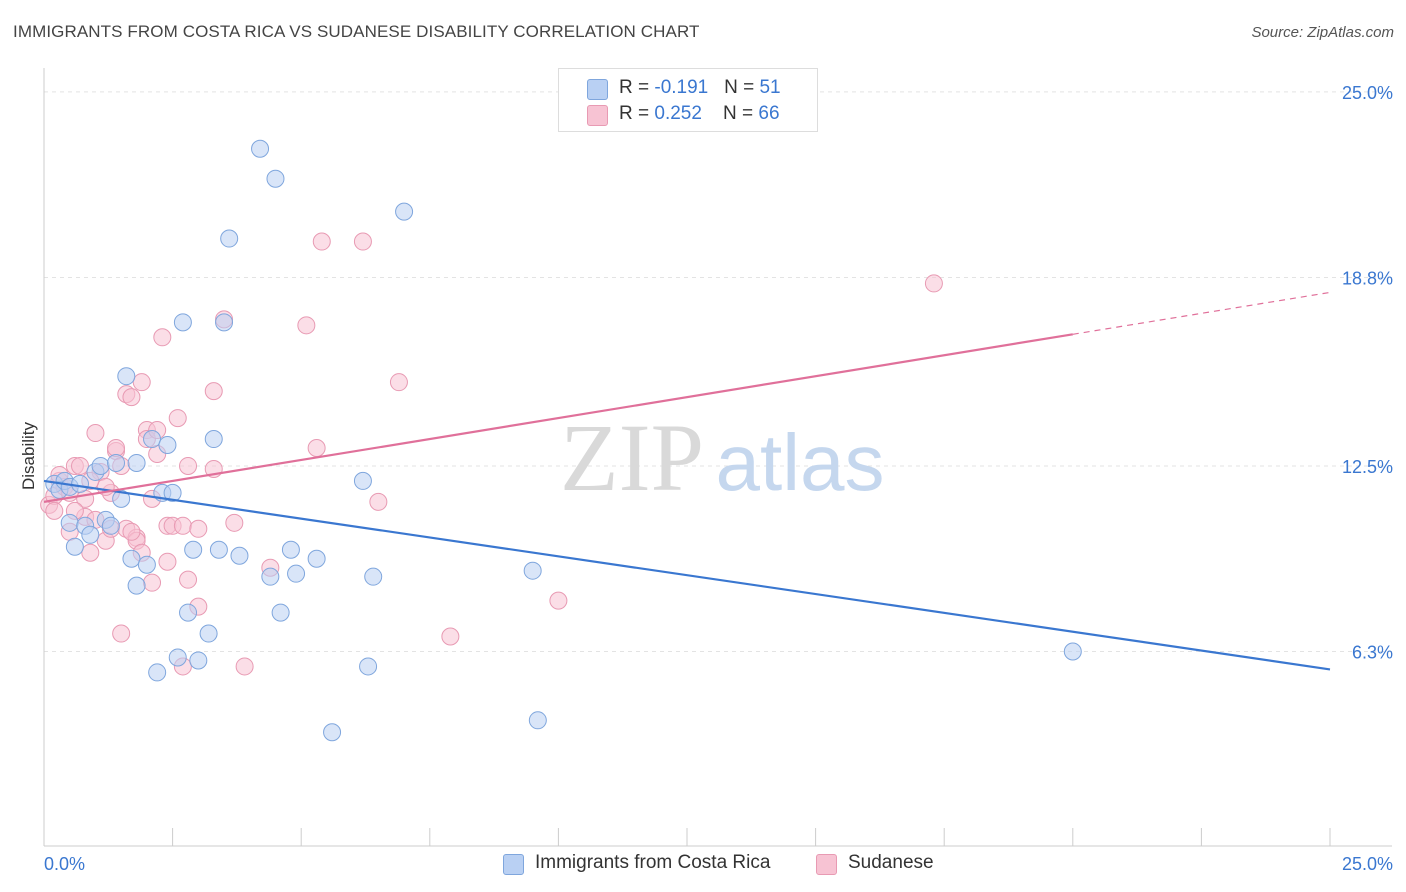 The width and height of the screenshot is (1406, 892). What do you see at coordinates (64, 864) in the screenshot?
I see `x-tick-label: 0.0%` at bounding box center [64, 864].